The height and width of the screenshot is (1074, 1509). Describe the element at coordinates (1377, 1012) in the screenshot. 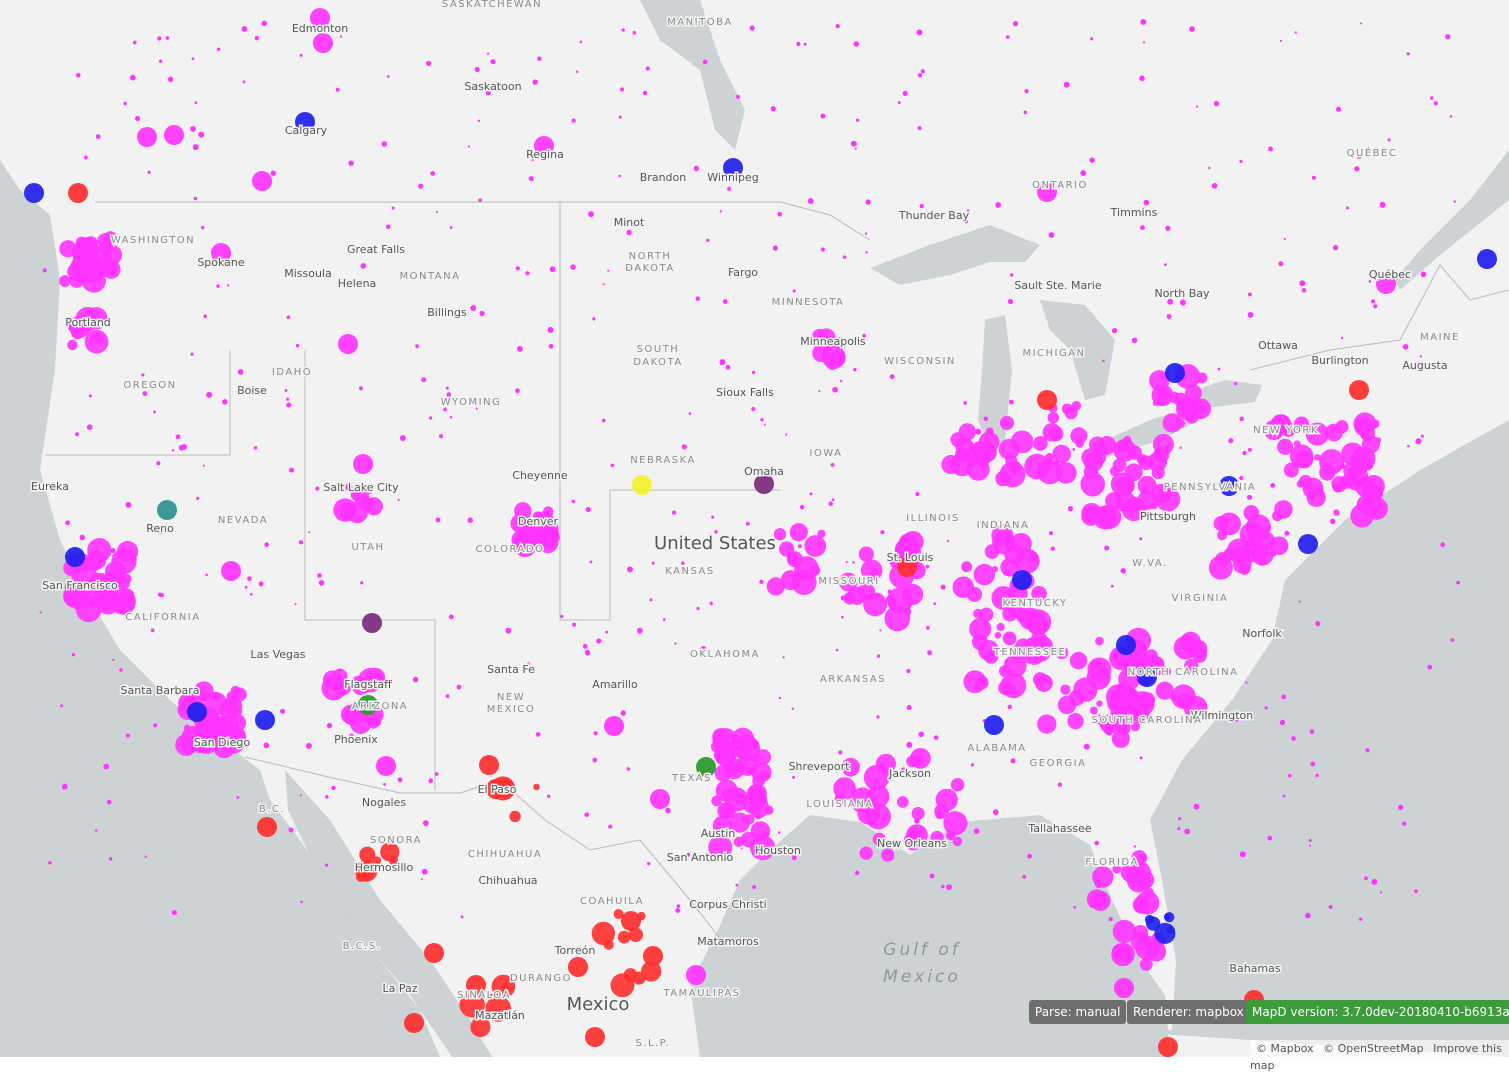

I see `version-badge: MapD version: 3.7.0dev-20180410-b6913a2` at that location.